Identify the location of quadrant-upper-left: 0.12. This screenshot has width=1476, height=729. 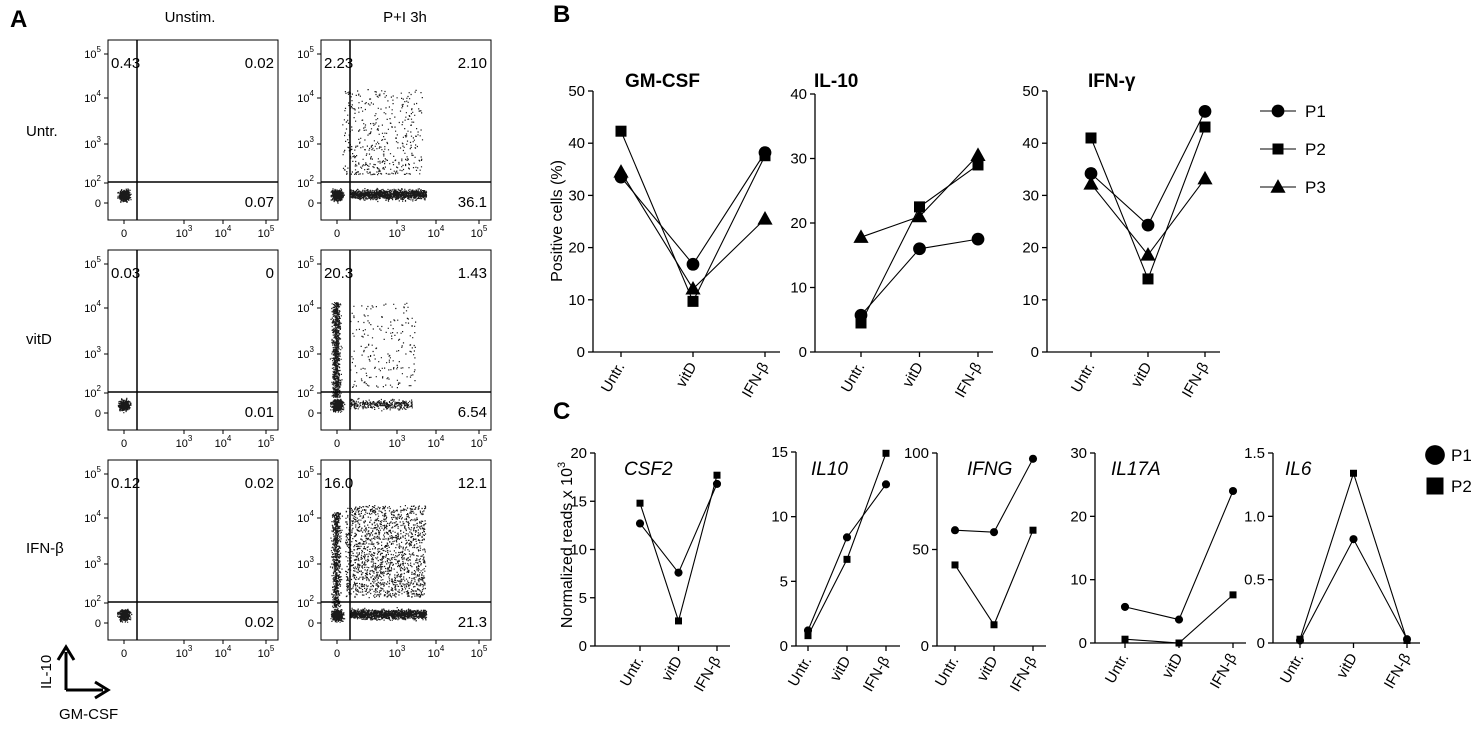
(125, 483).